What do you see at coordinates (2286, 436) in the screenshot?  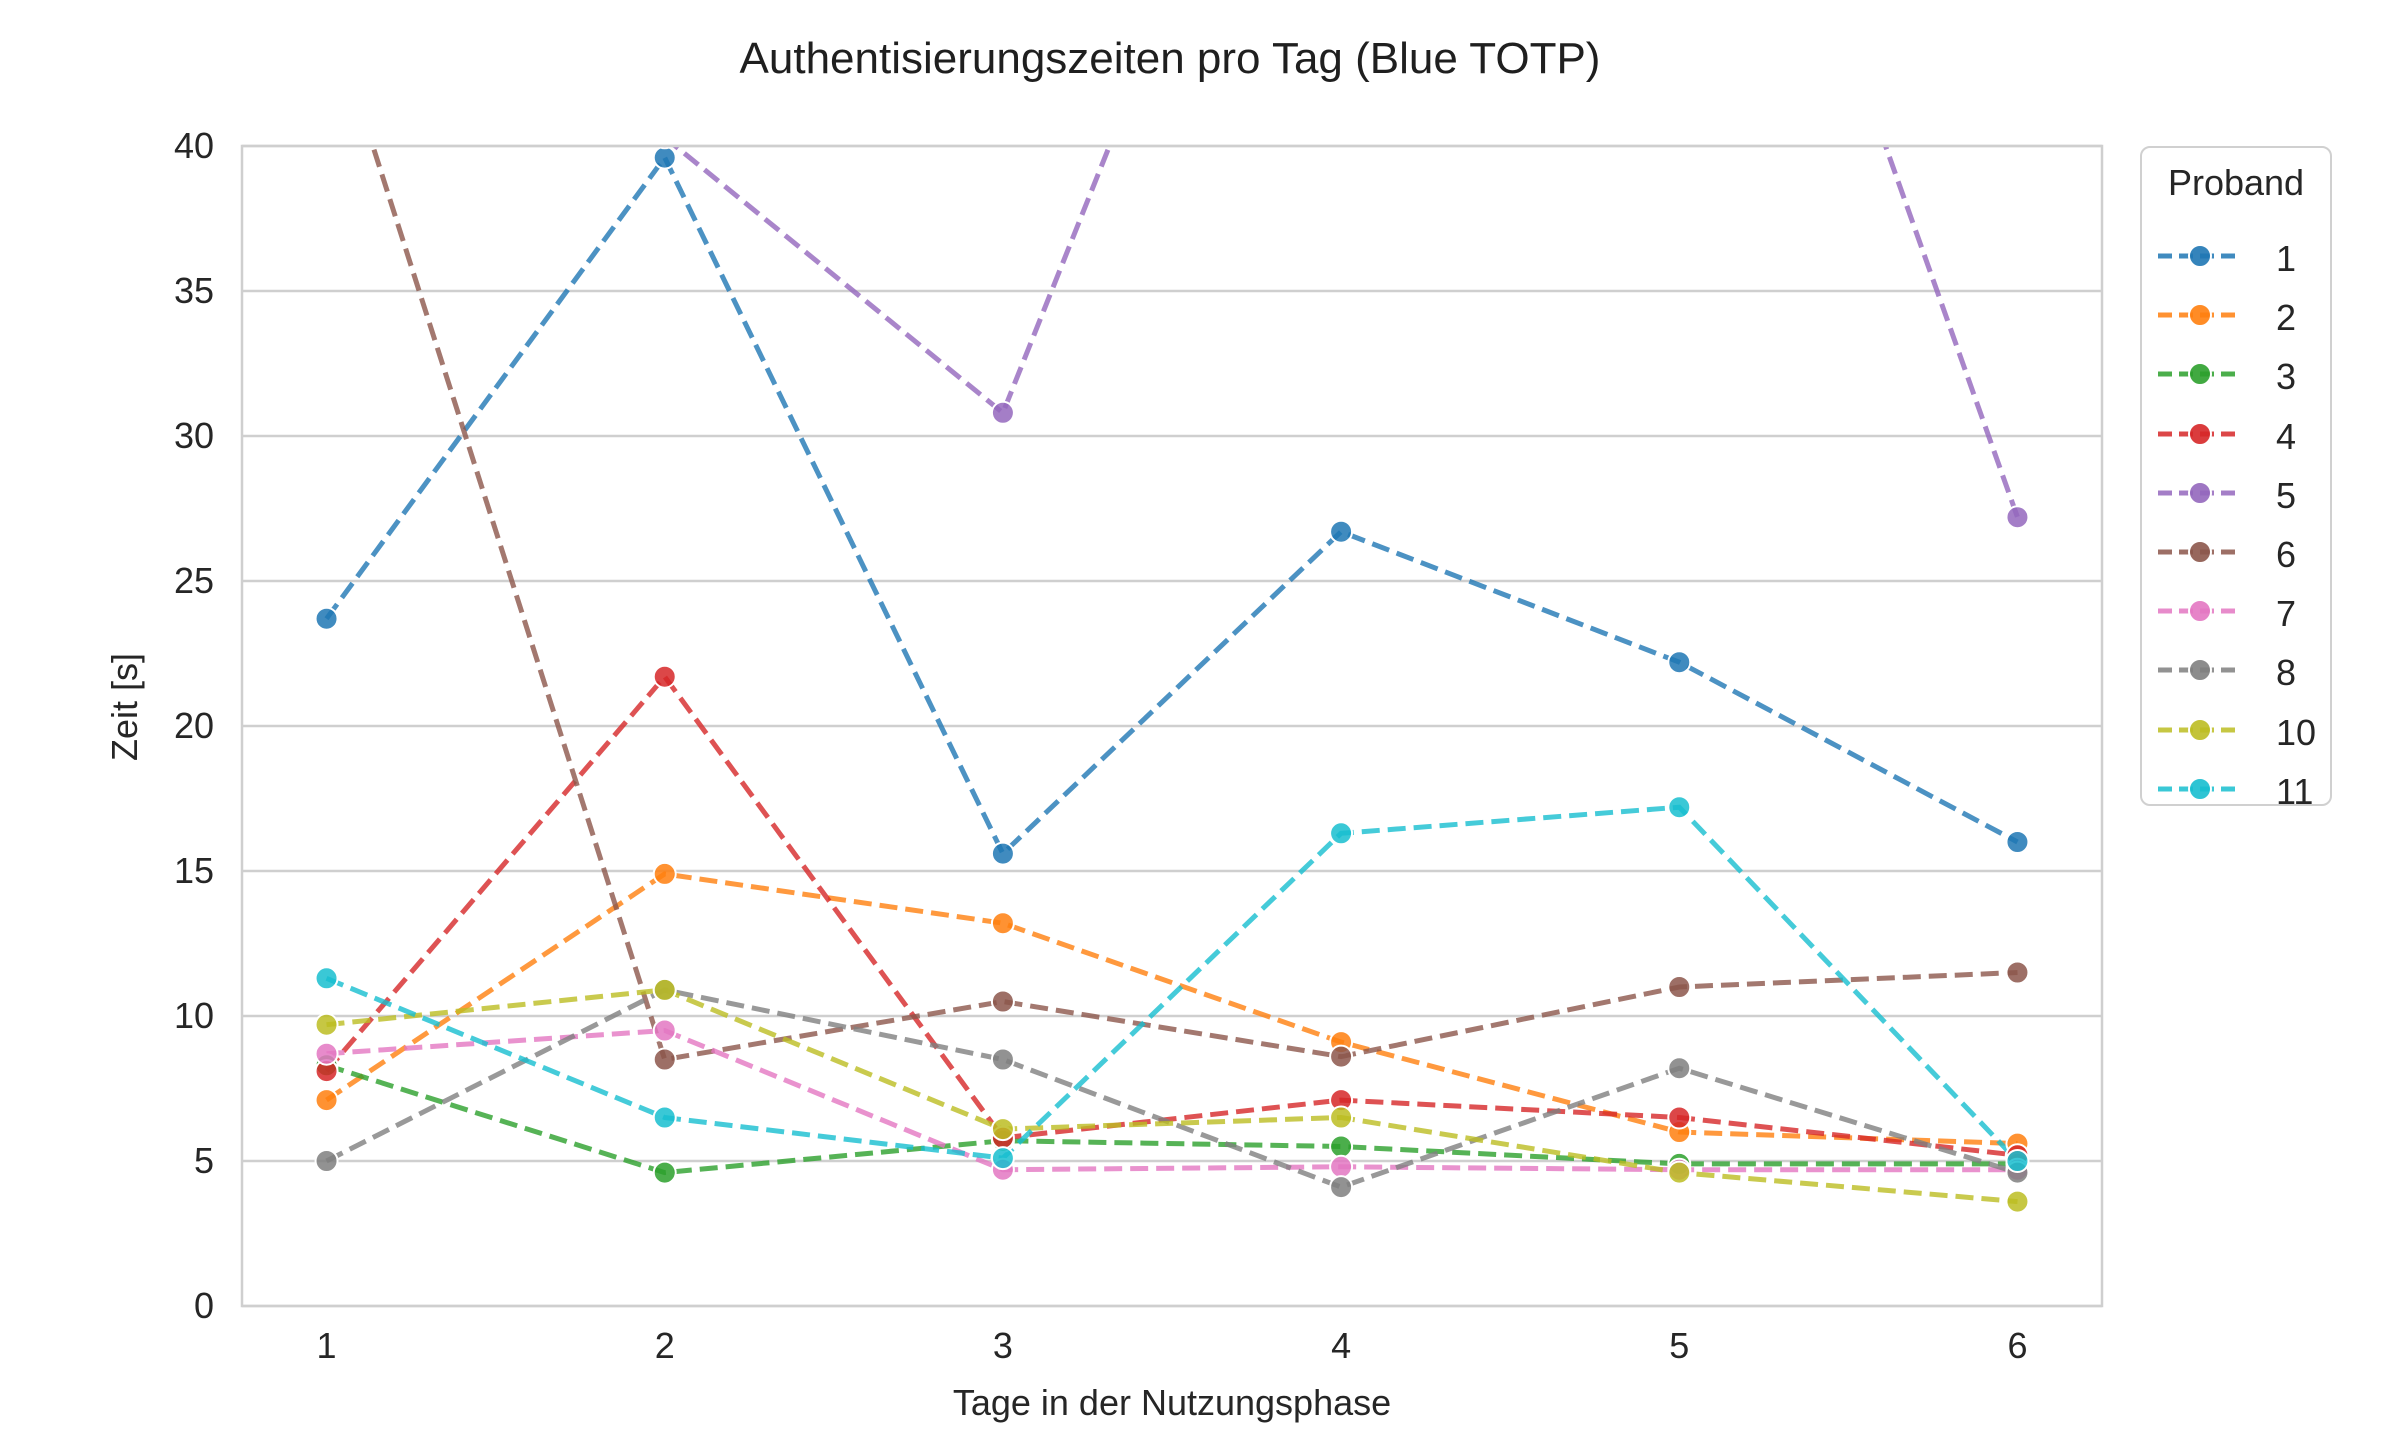 I see `legend-label: 4` at bounding box center [2286, 436].